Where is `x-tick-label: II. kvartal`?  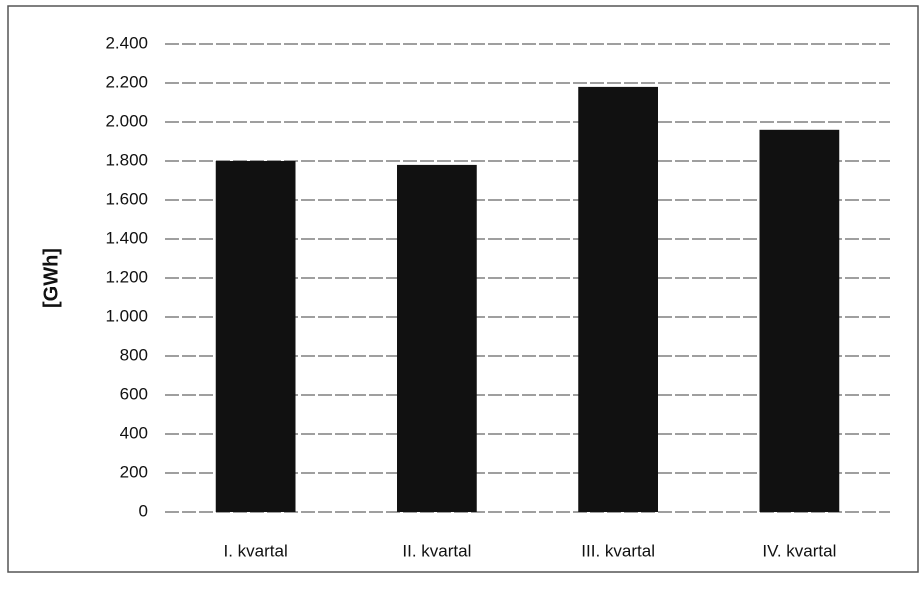 x-tick-label: II. kvartal is located at coordinates (436, 550).